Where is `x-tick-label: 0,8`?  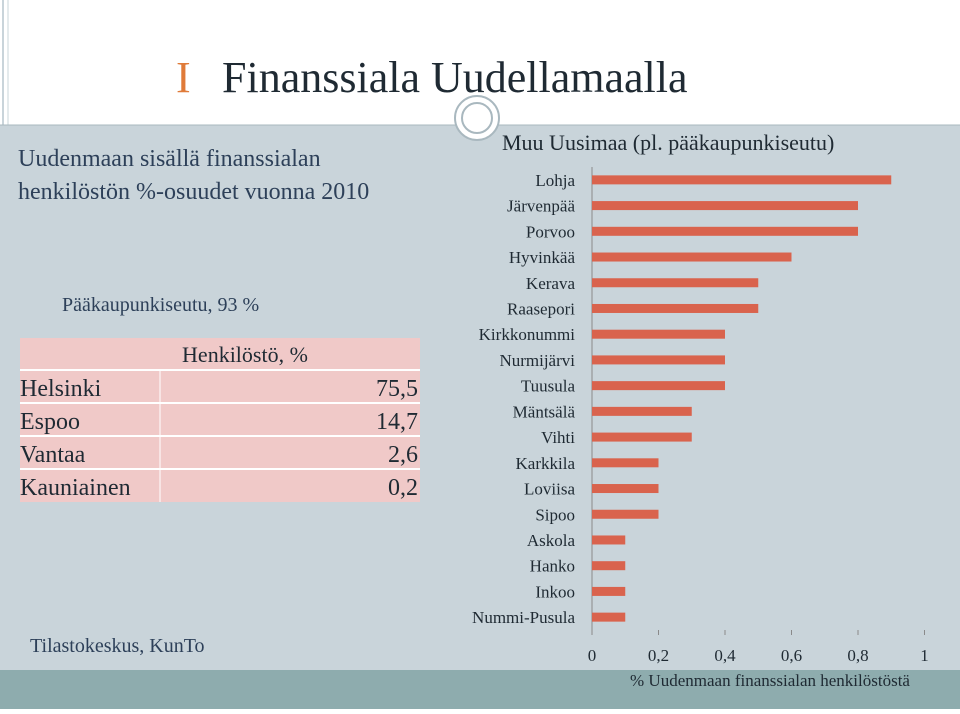
x-tick-label: 0,8 is located at coordinates (857, 655).